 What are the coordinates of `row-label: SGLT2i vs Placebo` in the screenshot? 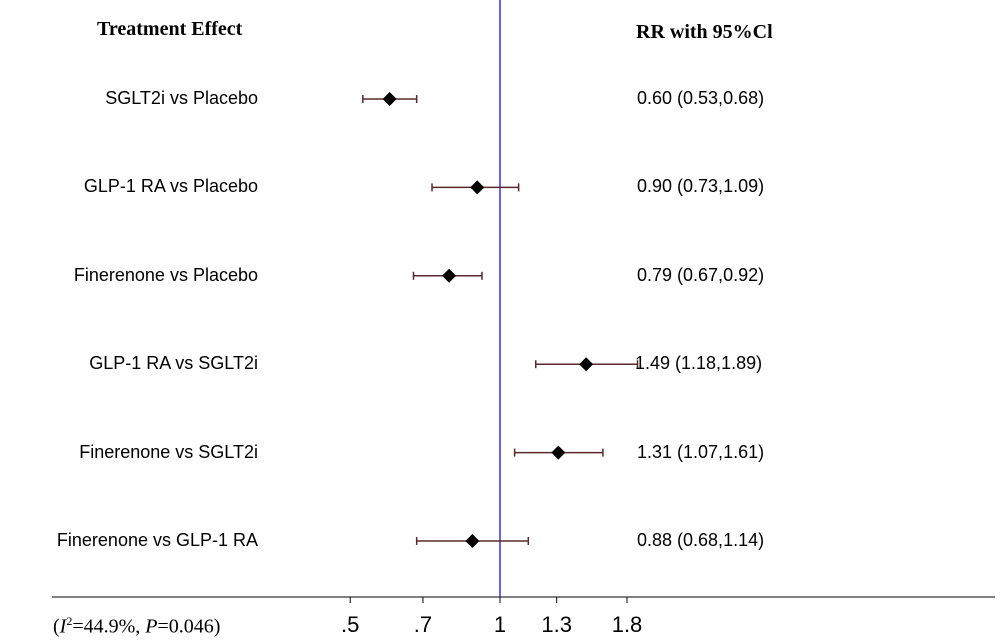 It's located at (181, 98).